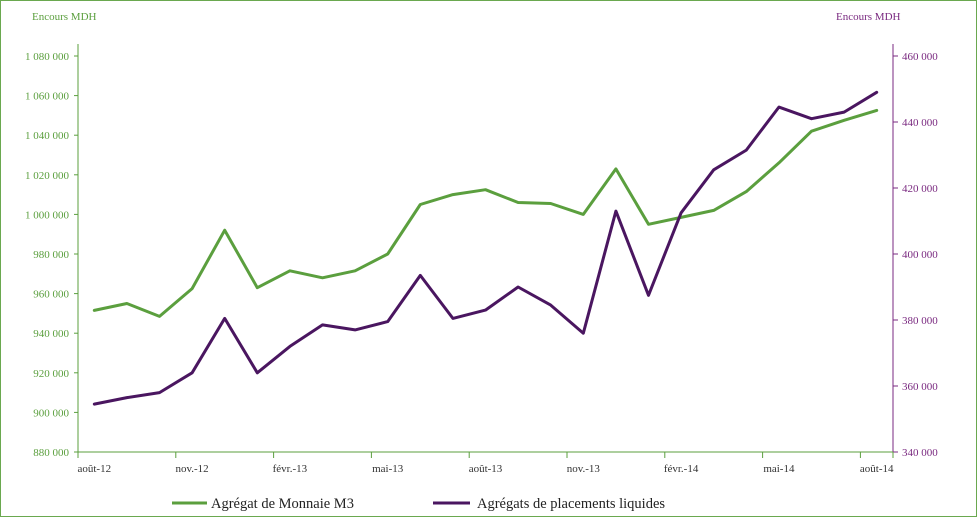 This screenshot has width=977, height=517. What do you see at coordinates (47, 97) in the screenshot?
I see `left-tick-label: 1 060 000` at bounding box center [47, 97].